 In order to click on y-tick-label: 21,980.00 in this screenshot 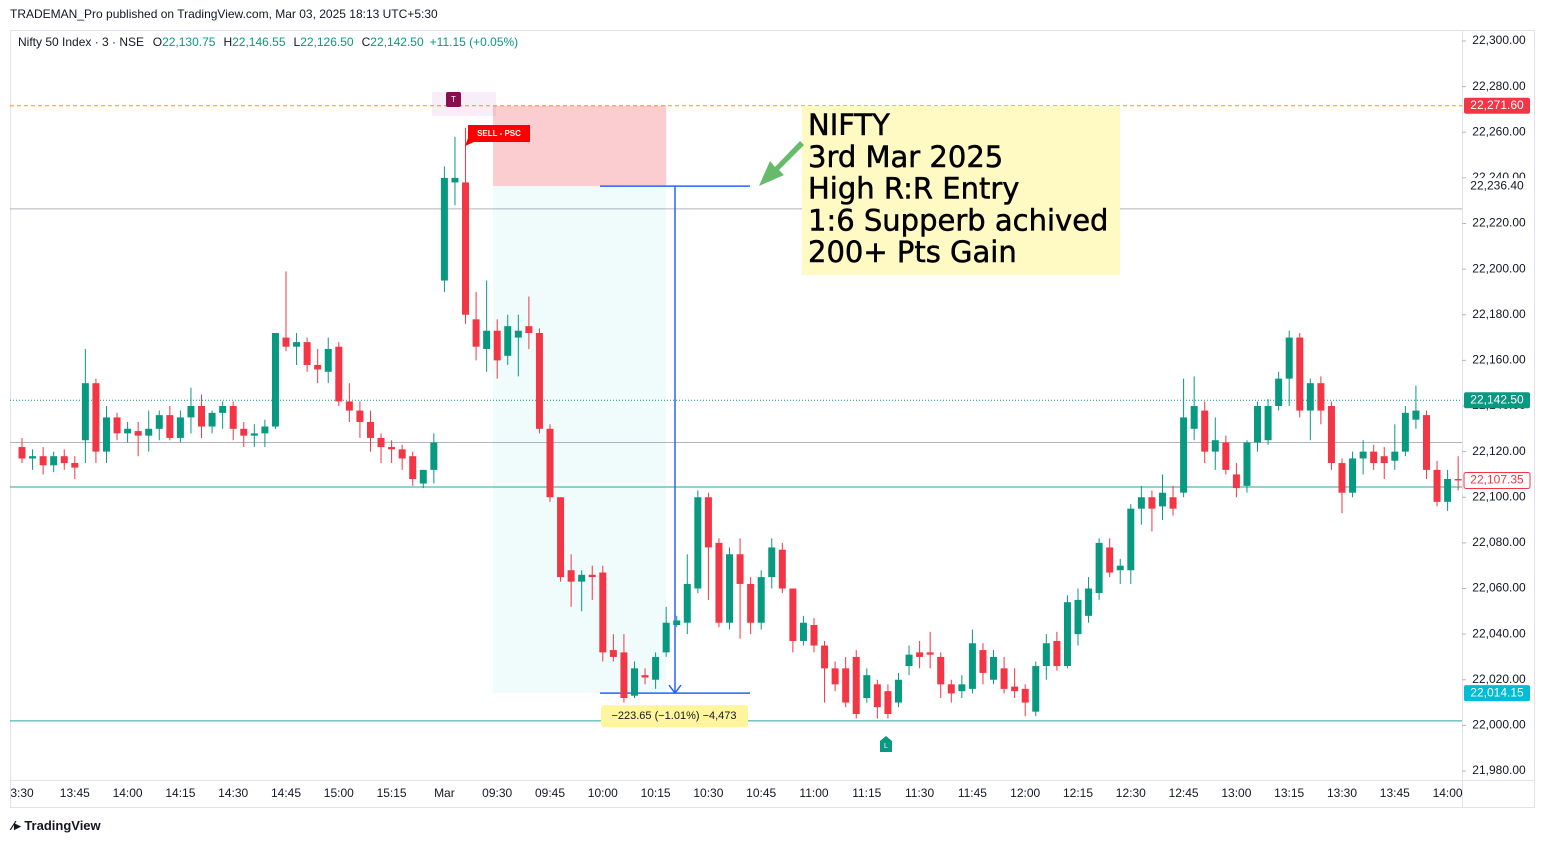, I will do `click(1499, 770)`.